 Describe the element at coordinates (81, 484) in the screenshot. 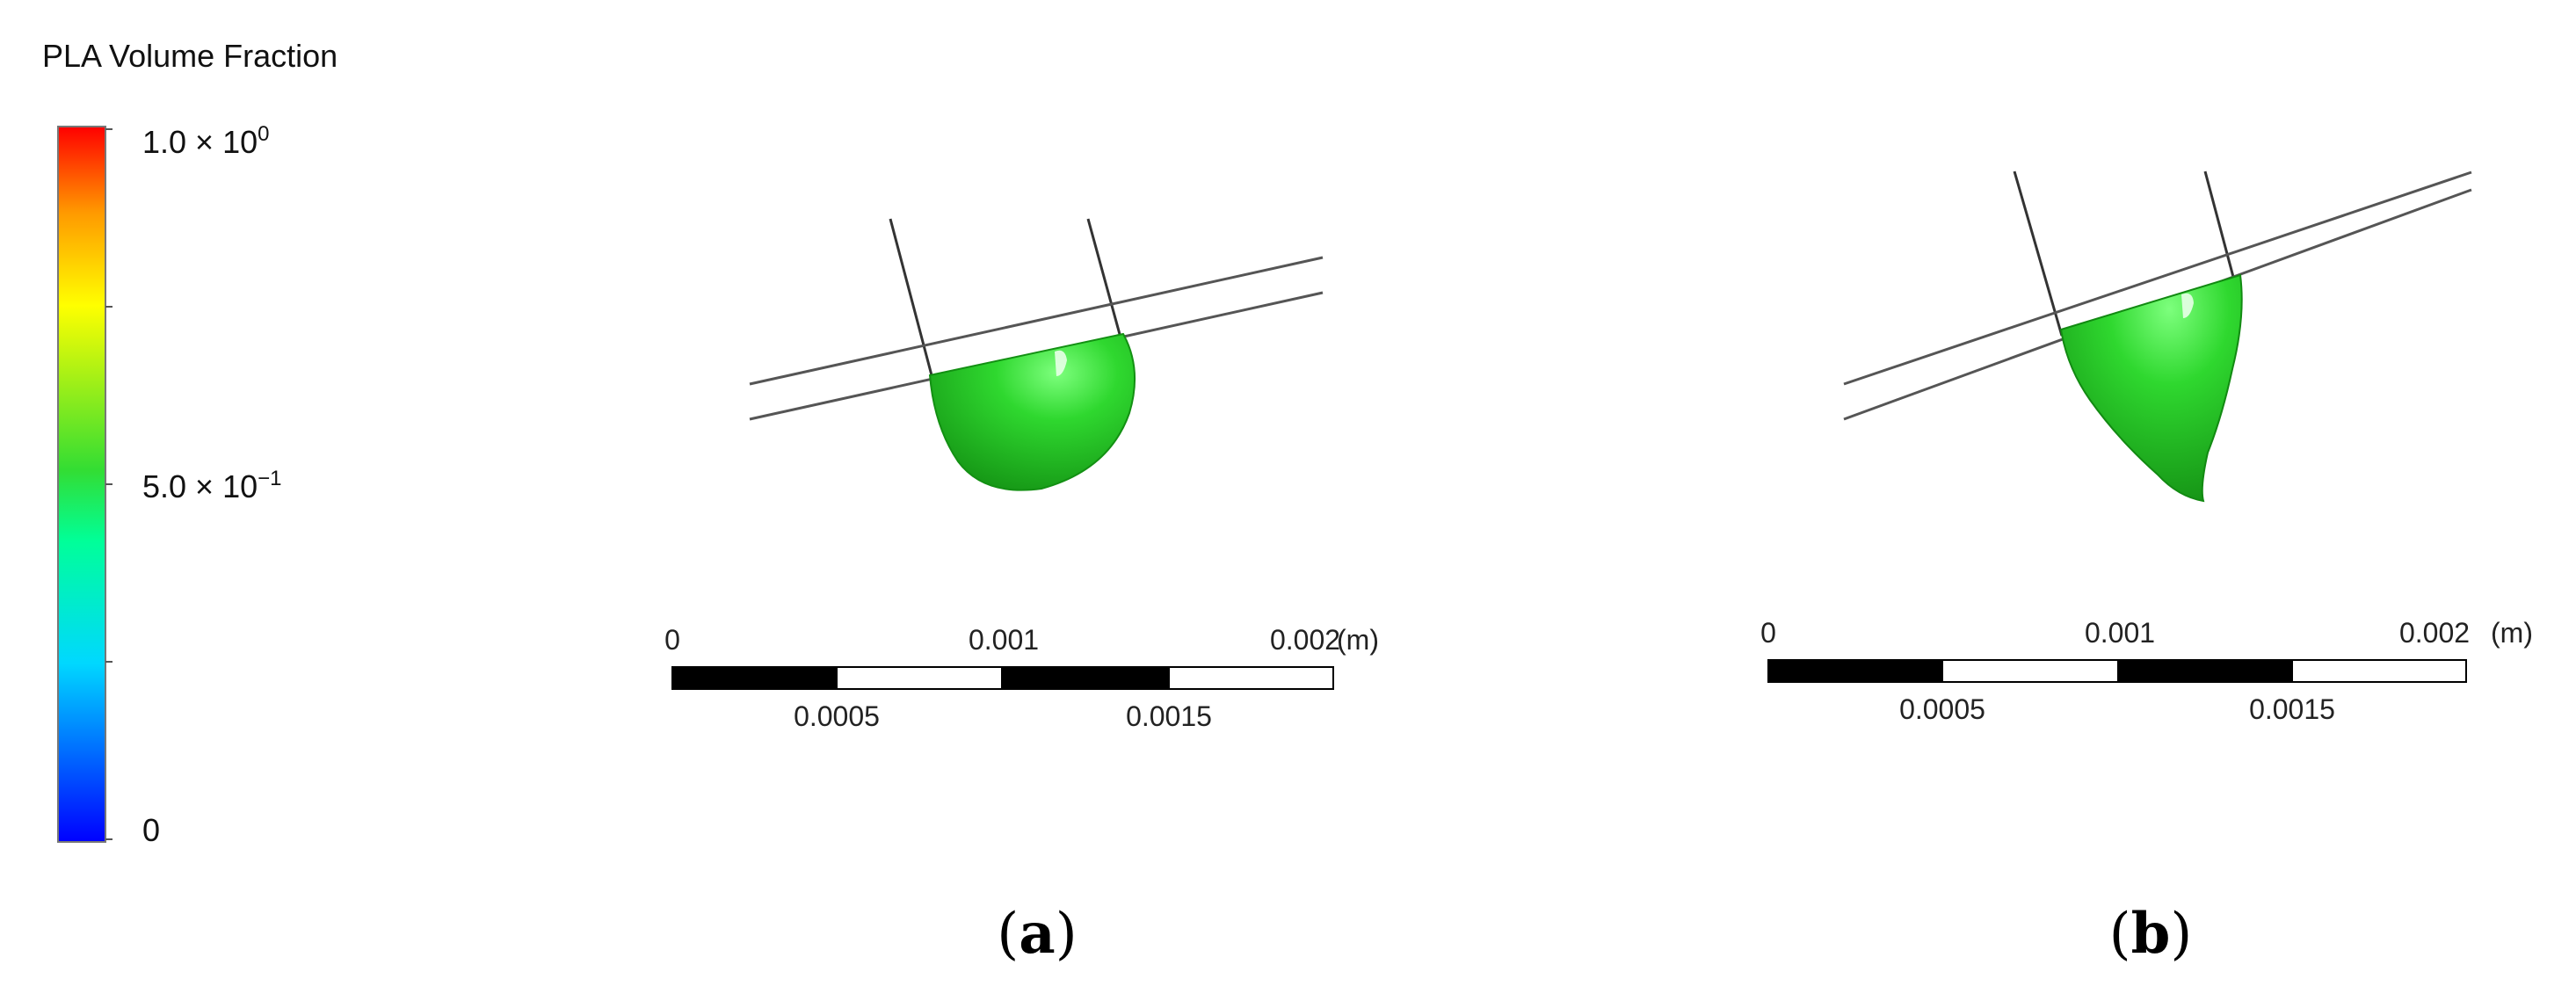

I see `colorbar` at that location.